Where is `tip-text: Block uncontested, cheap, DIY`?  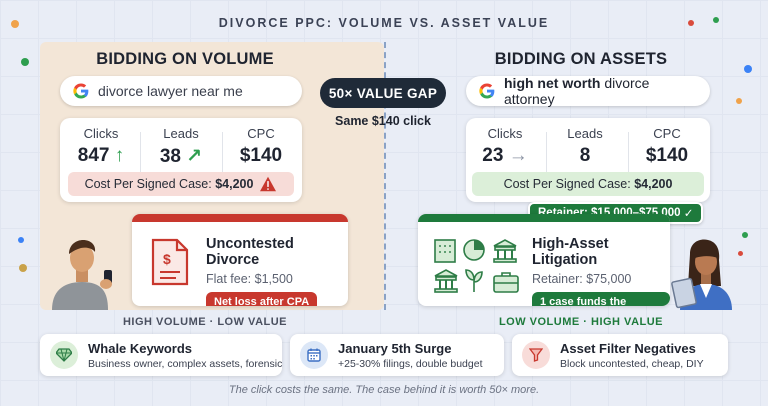
tip-text: Block uncontested, cheap, DIY is located at coordinates (632, 363).